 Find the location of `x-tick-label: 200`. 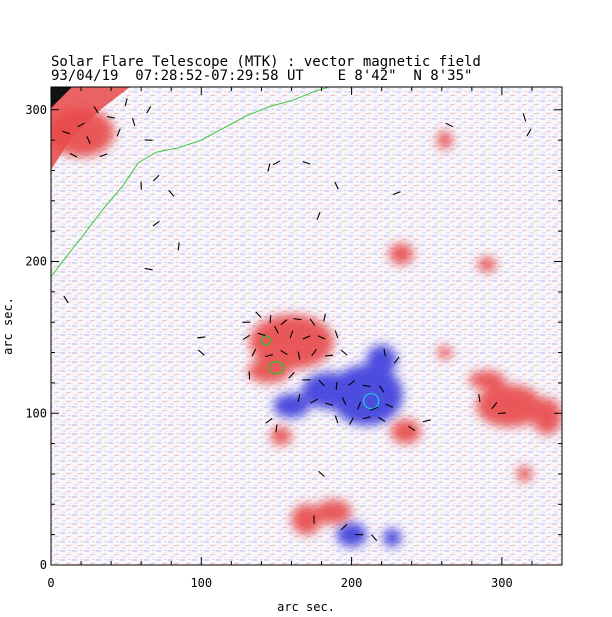

x-tick-label: 200 is located at coordinates (352, 583).